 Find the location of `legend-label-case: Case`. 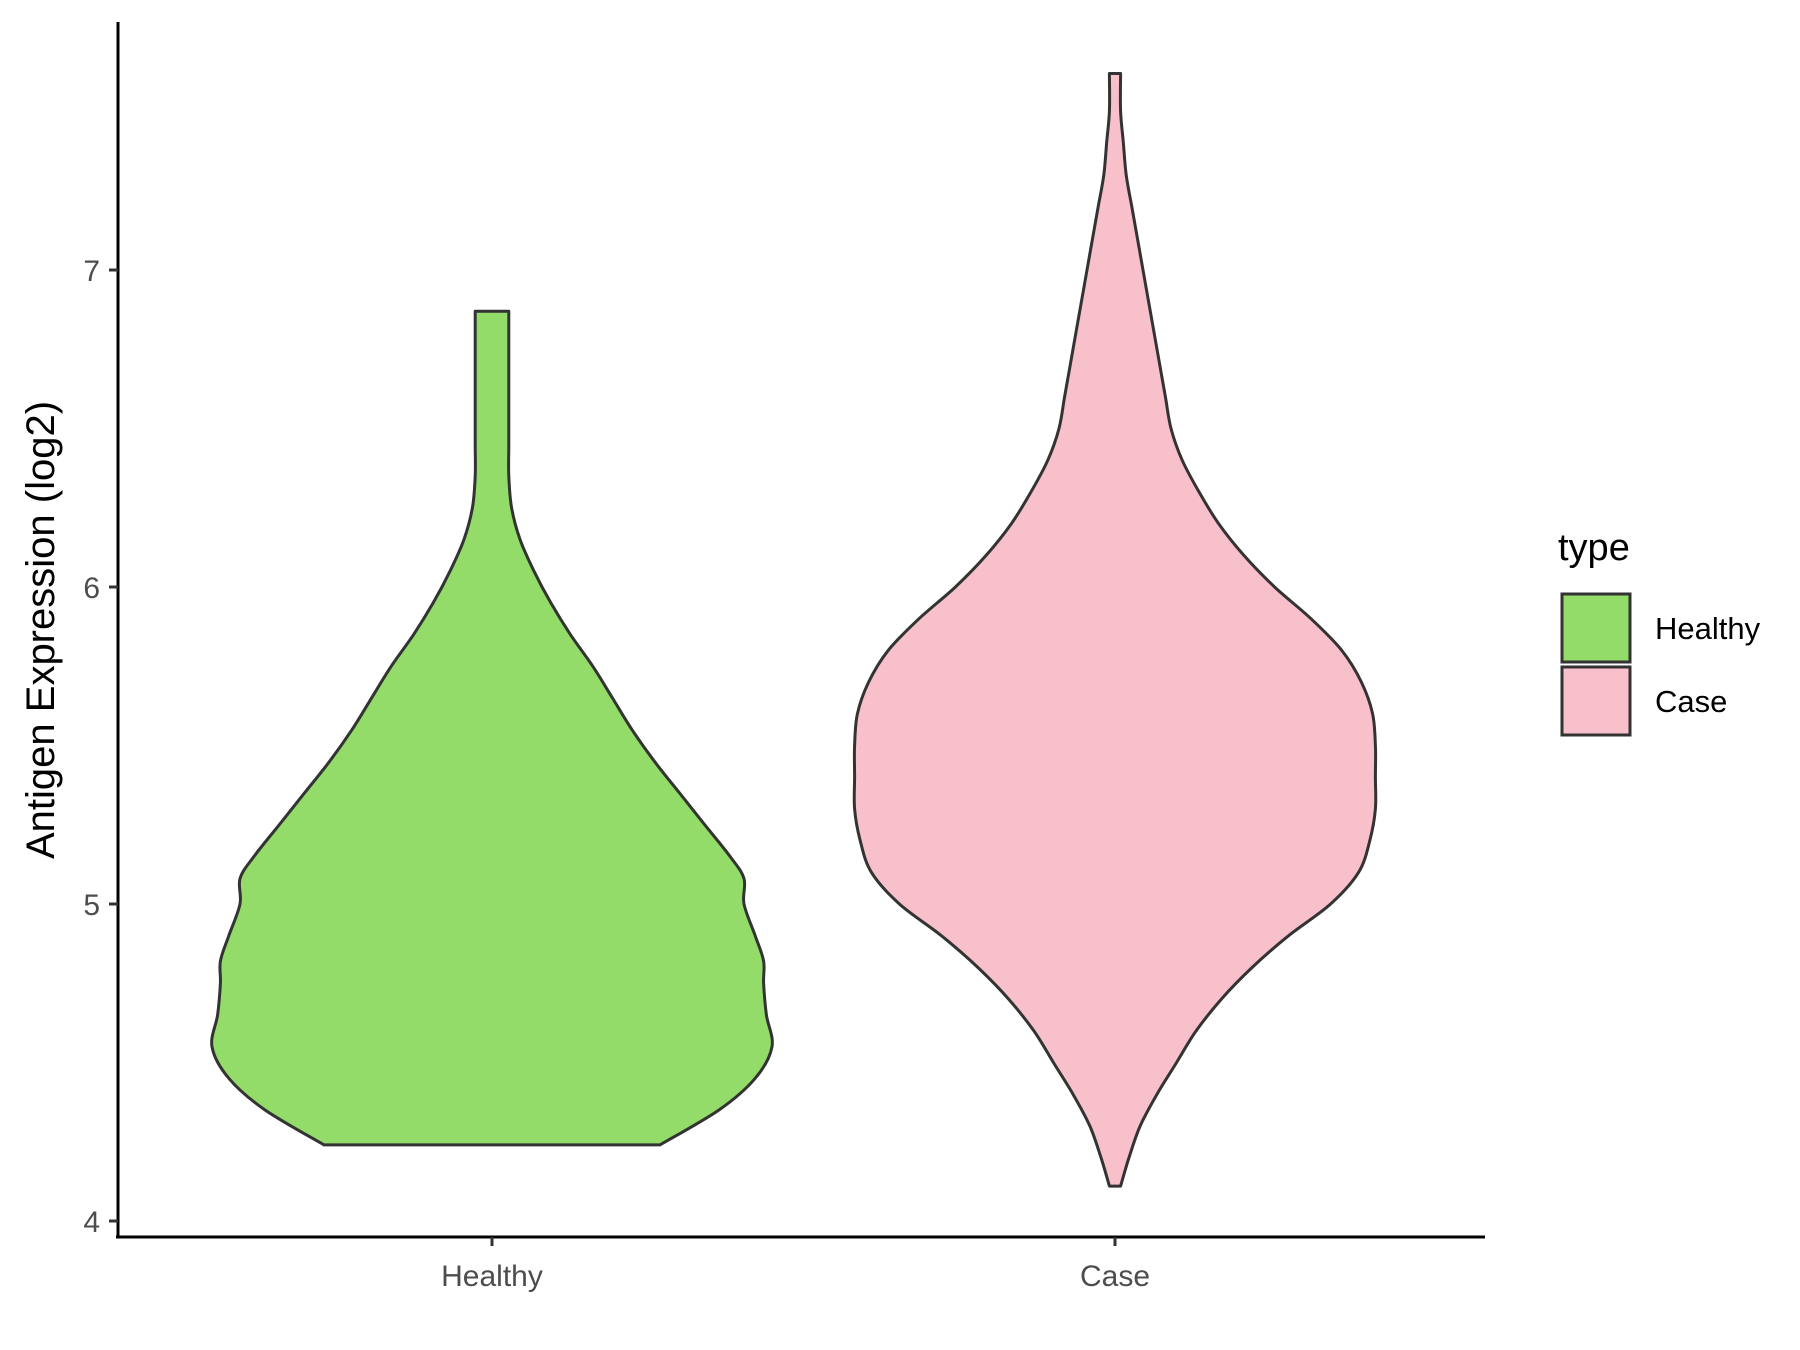

legend-label-case: Case is located at coordinates (1691, 701).